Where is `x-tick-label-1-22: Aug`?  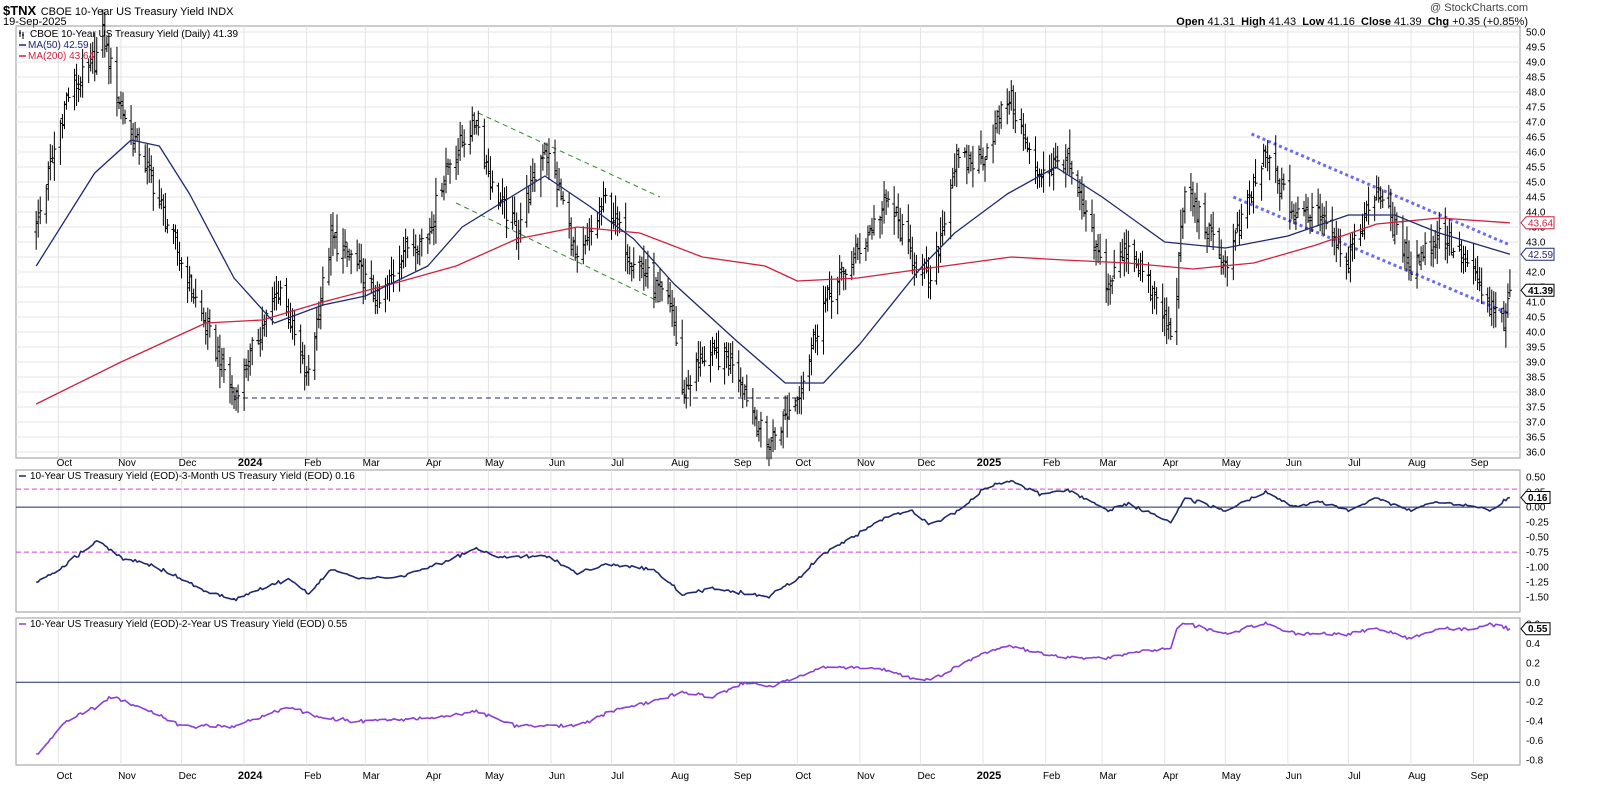 x-tick-label-1-22: Aug is located at coordinates (1417, 463).